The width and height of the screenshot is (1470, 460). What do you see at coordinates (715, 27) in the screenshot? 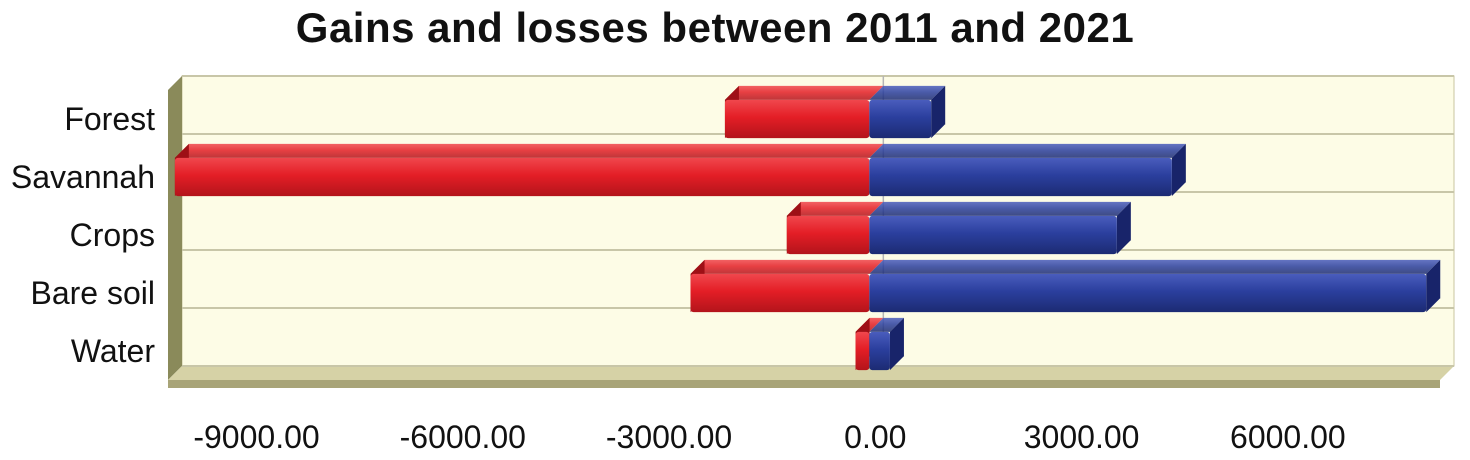
I see `chart-title: Gains and losses between 2011 and 2021` at bounding box center [715, 27].